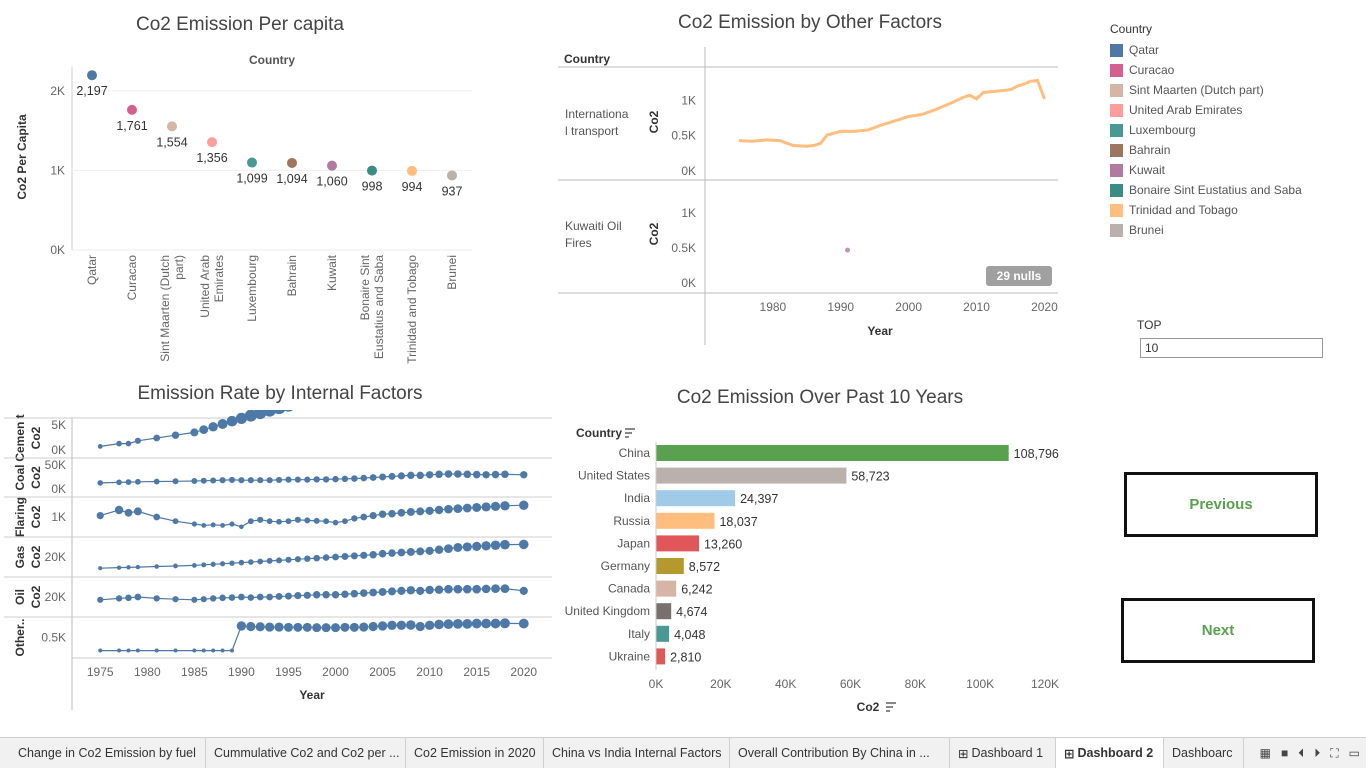 The image size is (1366, 768). I want to click on nulls-badge, so click(1019, 276).